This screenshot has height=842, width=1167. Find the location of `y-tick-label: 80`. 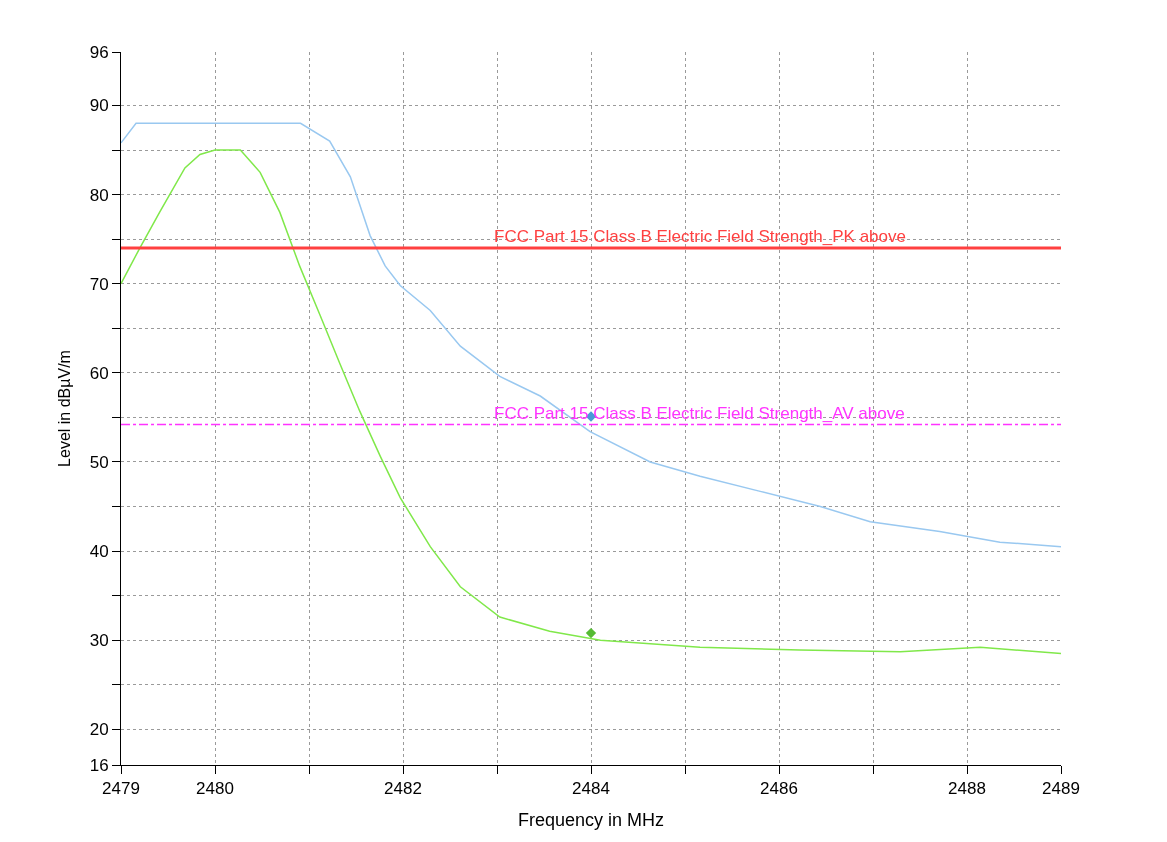

y-tick-label: 80 is located at coordinates (99, 195).